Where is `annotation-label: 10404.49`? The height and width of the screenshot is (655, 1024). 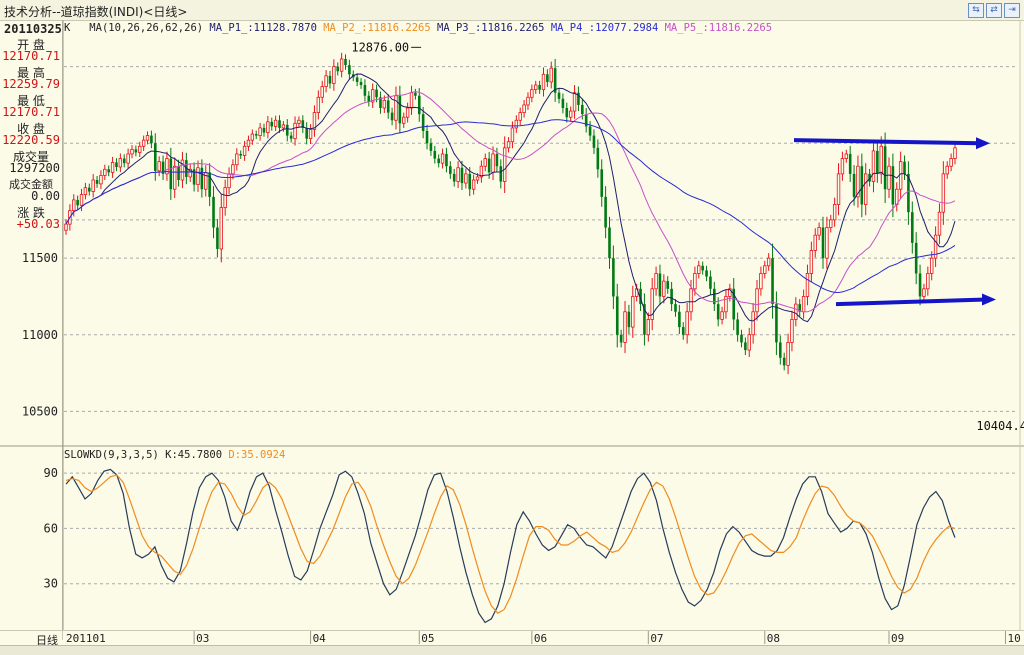
annotation-label: 10404.49 is located at coordinates (1000, 426).